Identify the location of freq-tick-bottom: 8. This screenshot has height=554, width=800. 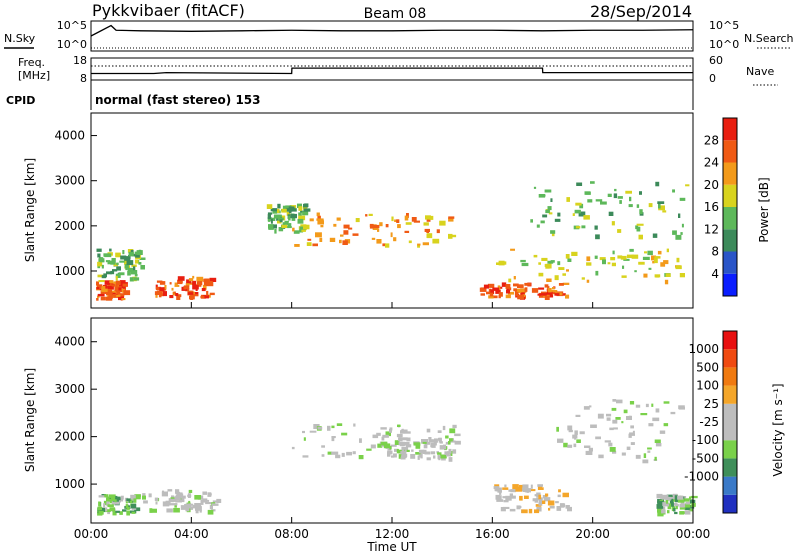
(83, 78).